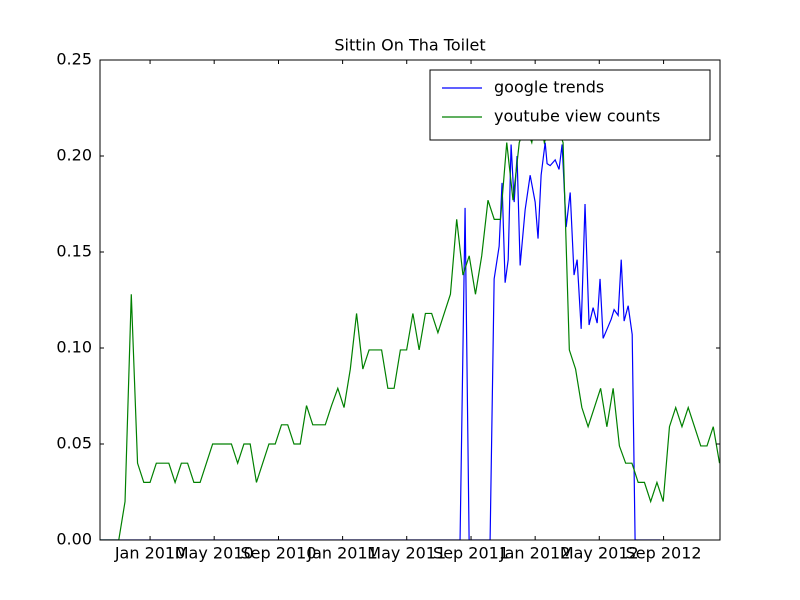 Image resolution: width=800 pixels, height=600 pixels. Describe the element at coordinates (74, 539) in the screenshot. I see `y-tick-label: 0.00` at that location.